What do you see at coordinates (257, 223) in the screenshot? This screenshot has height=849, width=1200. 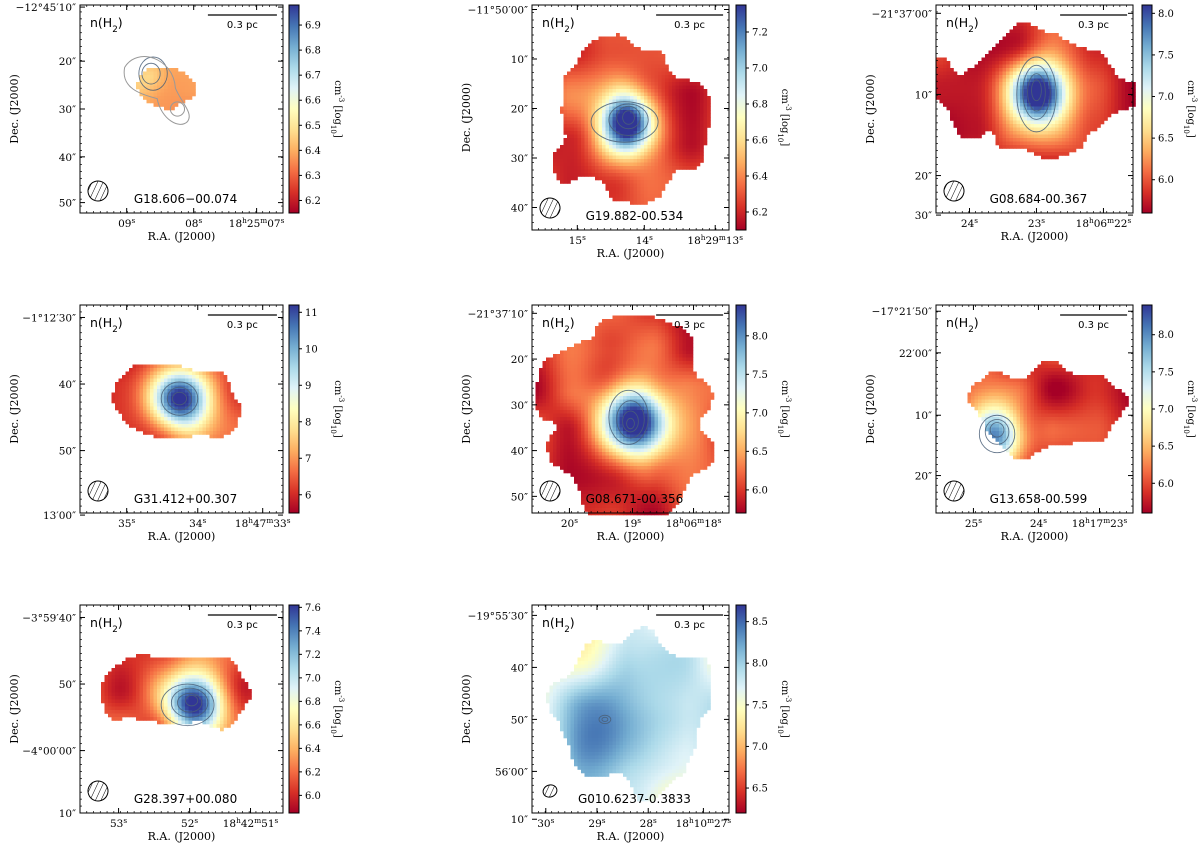 I see `x-tick-label: 18h25m07s` at bounding box center [257, 223].